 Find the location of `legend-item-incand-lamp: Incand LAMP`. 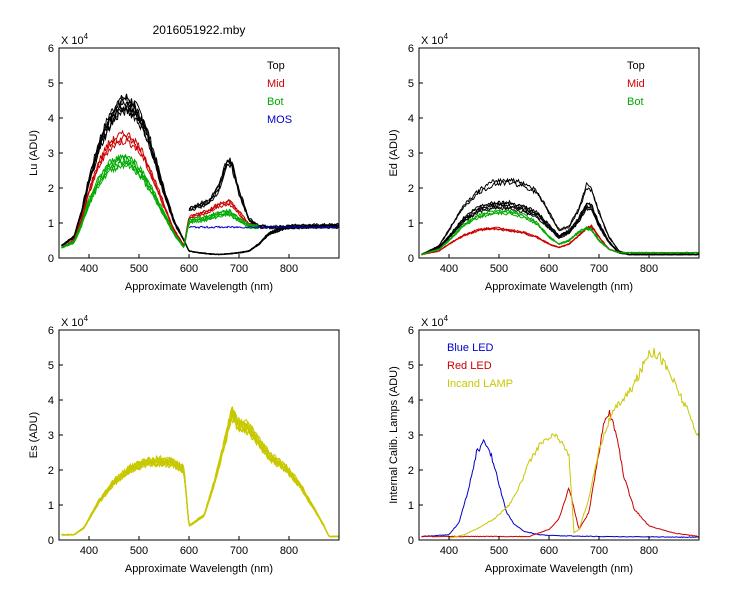

legend-item-incand-lamp: Incand LAMP is located at coordinates (480, 384).